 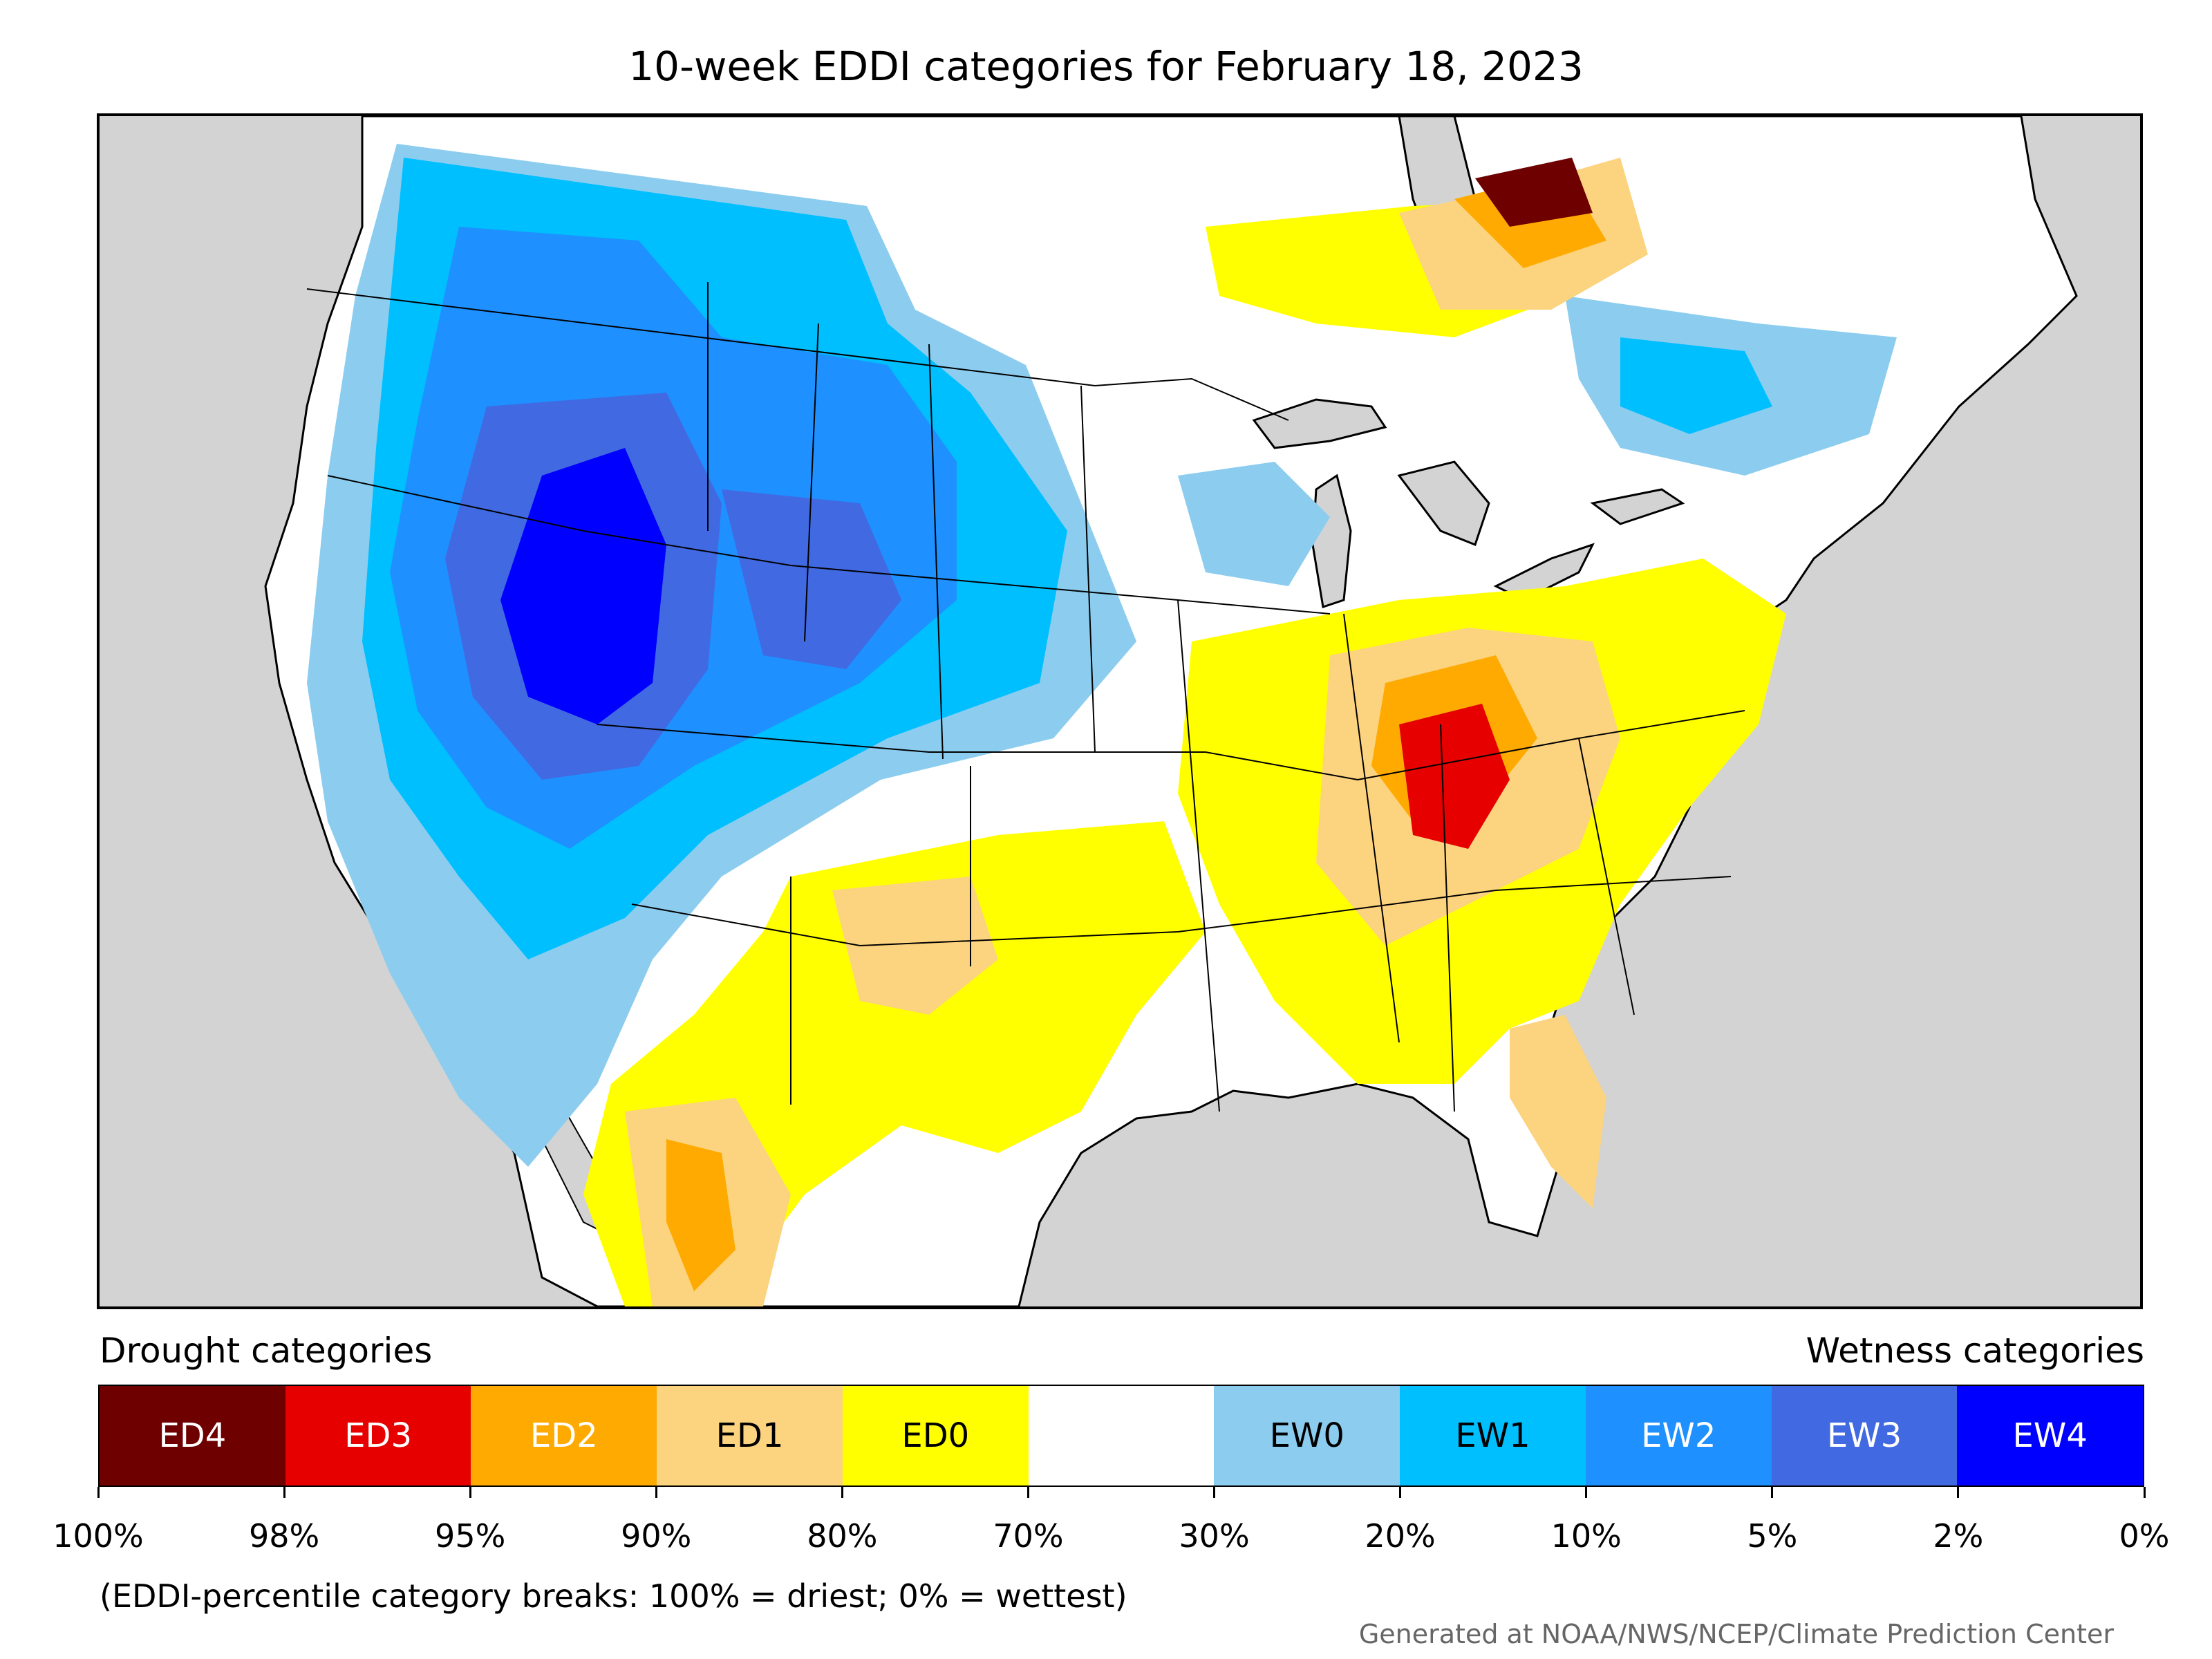 I want to click on legend-segment: EW1, so click(x=1493, y=1436).